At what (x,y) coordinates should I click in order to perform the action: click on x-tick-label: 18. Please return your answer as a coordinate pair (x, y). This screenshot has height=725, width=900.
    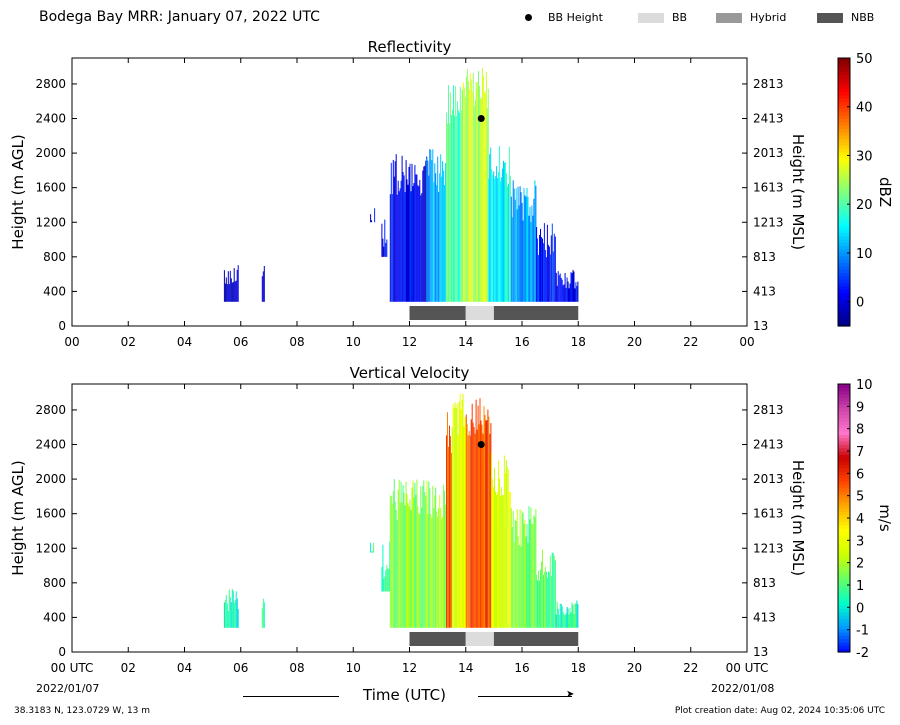
    Looking at the image, I should click on (578, 342).